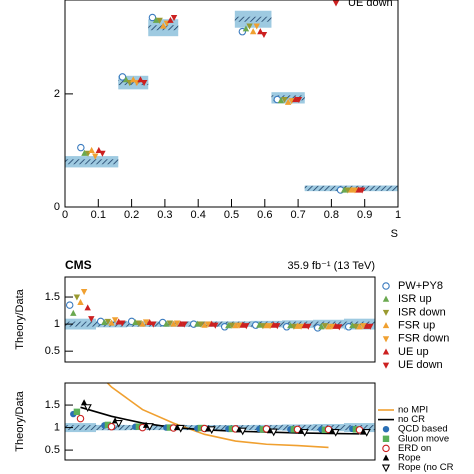 This screenshot has height=474, width=474. Describe the element at coordinates (426, 467) in the screenshot. I see `legend-label: Rope (no CR` at that location.